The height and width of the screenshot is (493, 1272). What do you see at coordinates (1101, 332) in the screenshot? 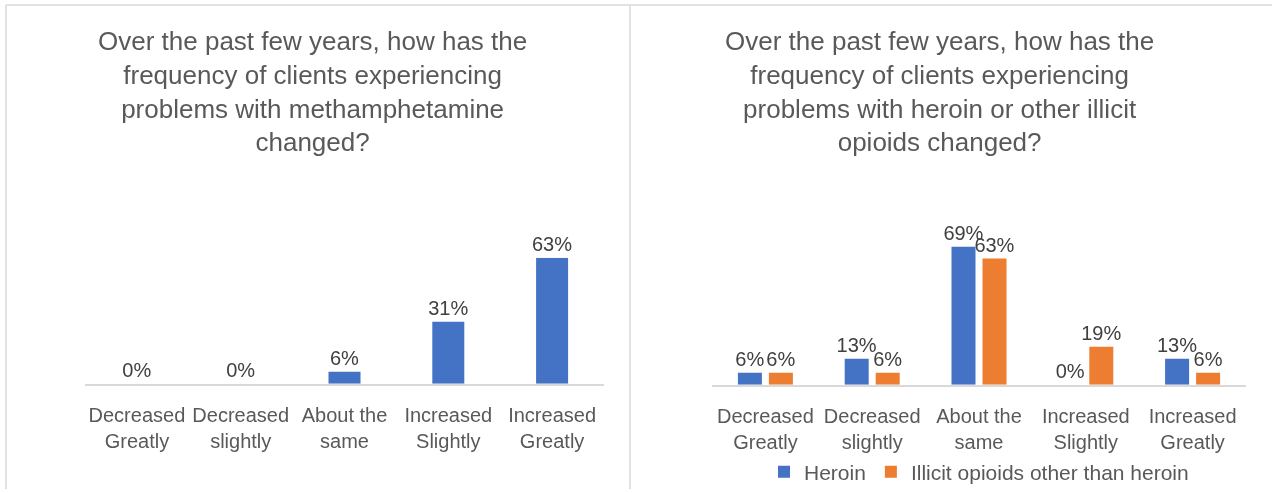
I see `data-label: 19%` at bounding box center [1101, 332].